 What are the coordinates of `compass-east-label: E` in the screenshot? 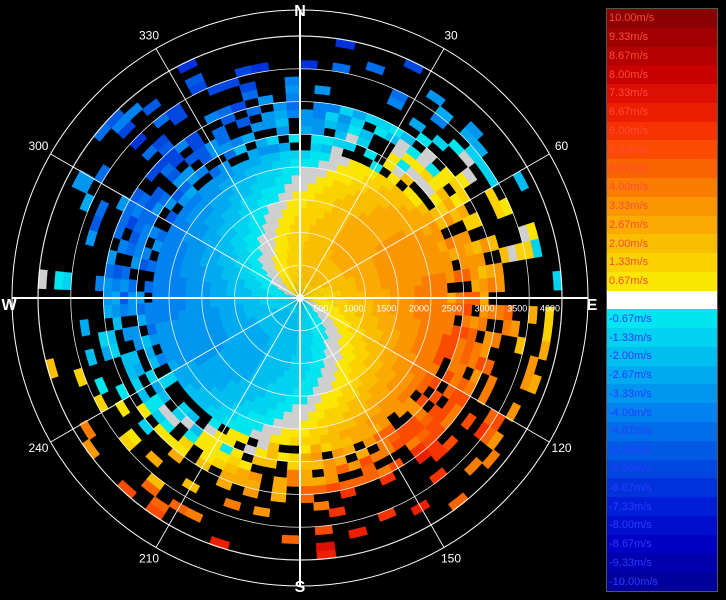 It's located at (592, 305).